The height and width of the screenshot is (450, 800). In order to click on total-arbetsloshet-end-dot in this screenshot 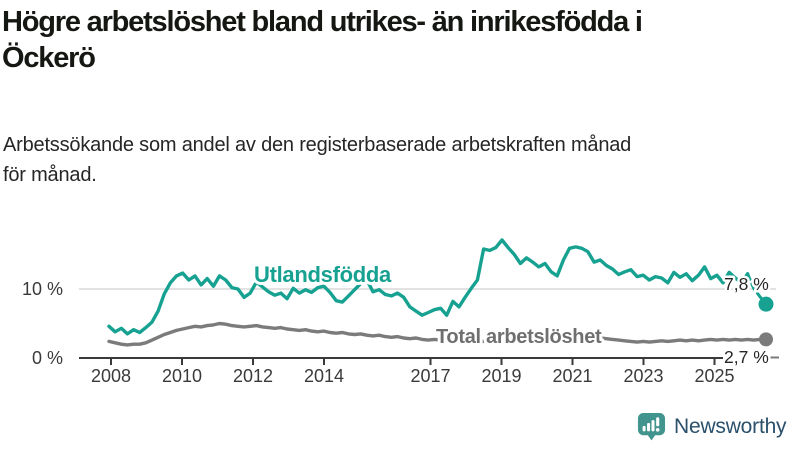, I will do `click(766, 339)`.